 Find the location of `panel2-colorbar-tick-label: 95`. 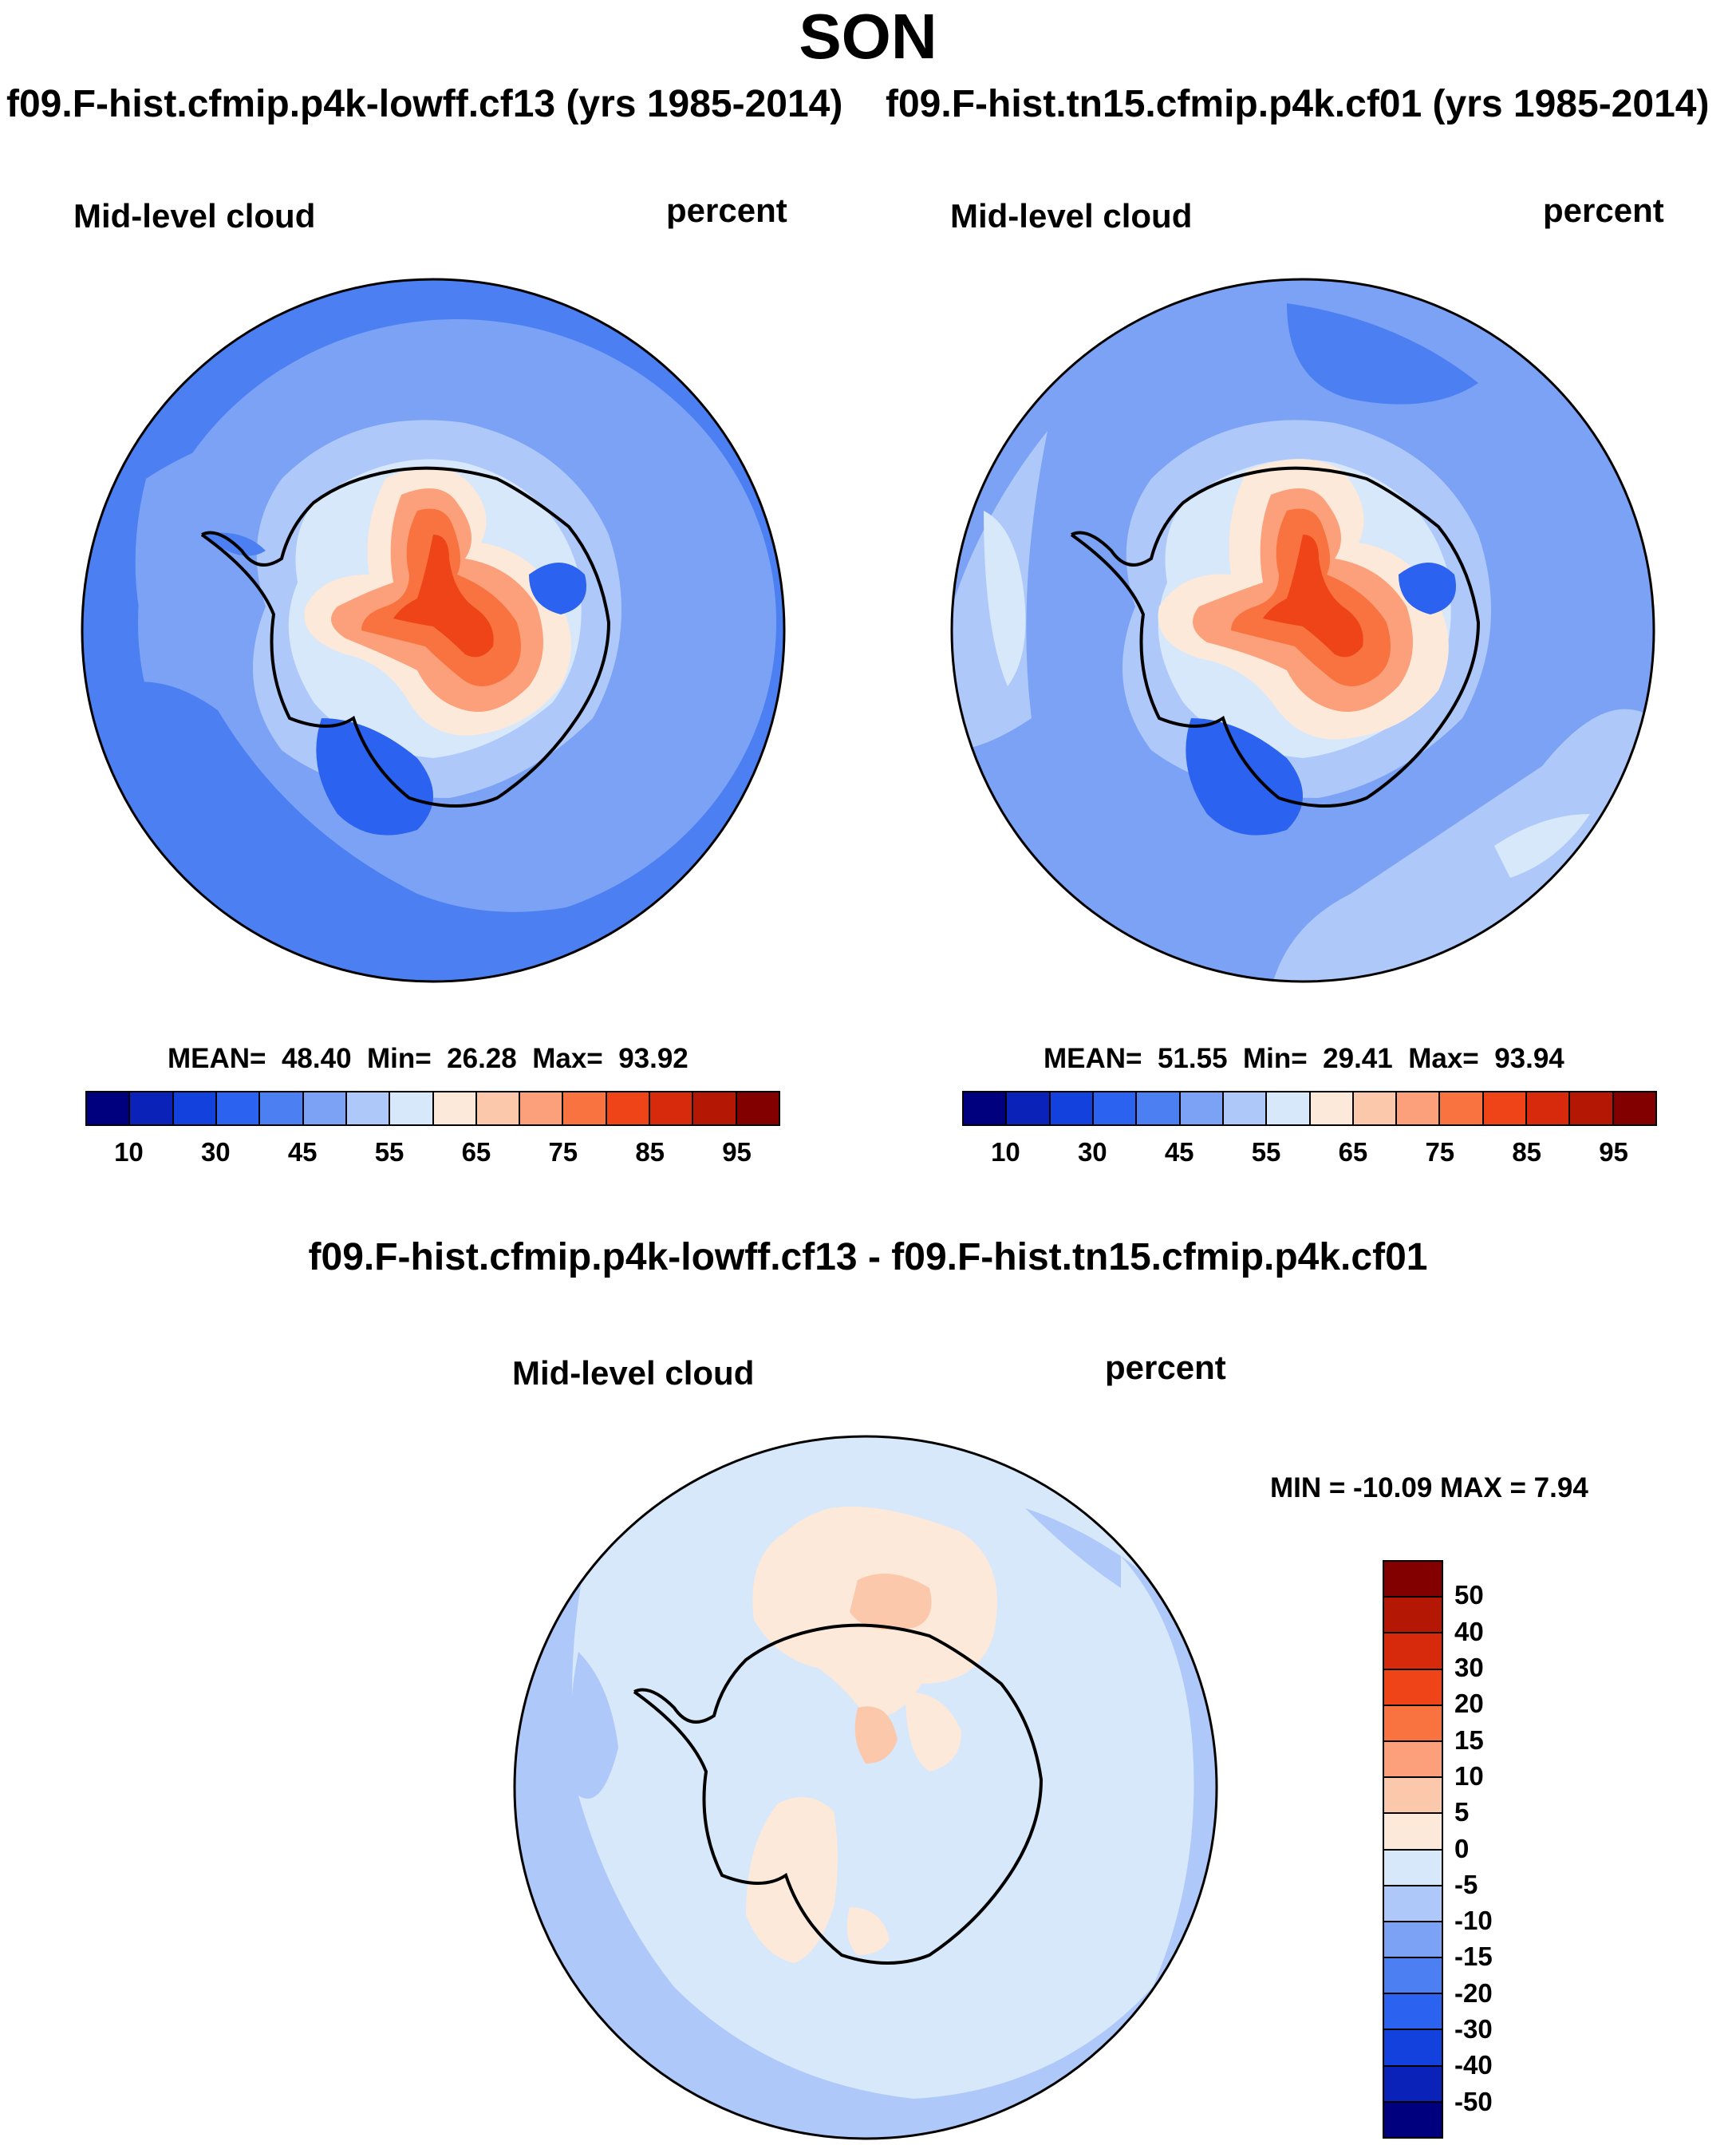

panel2-colorbar-tick-label: 95 is located at coordinates (1613, 1152).